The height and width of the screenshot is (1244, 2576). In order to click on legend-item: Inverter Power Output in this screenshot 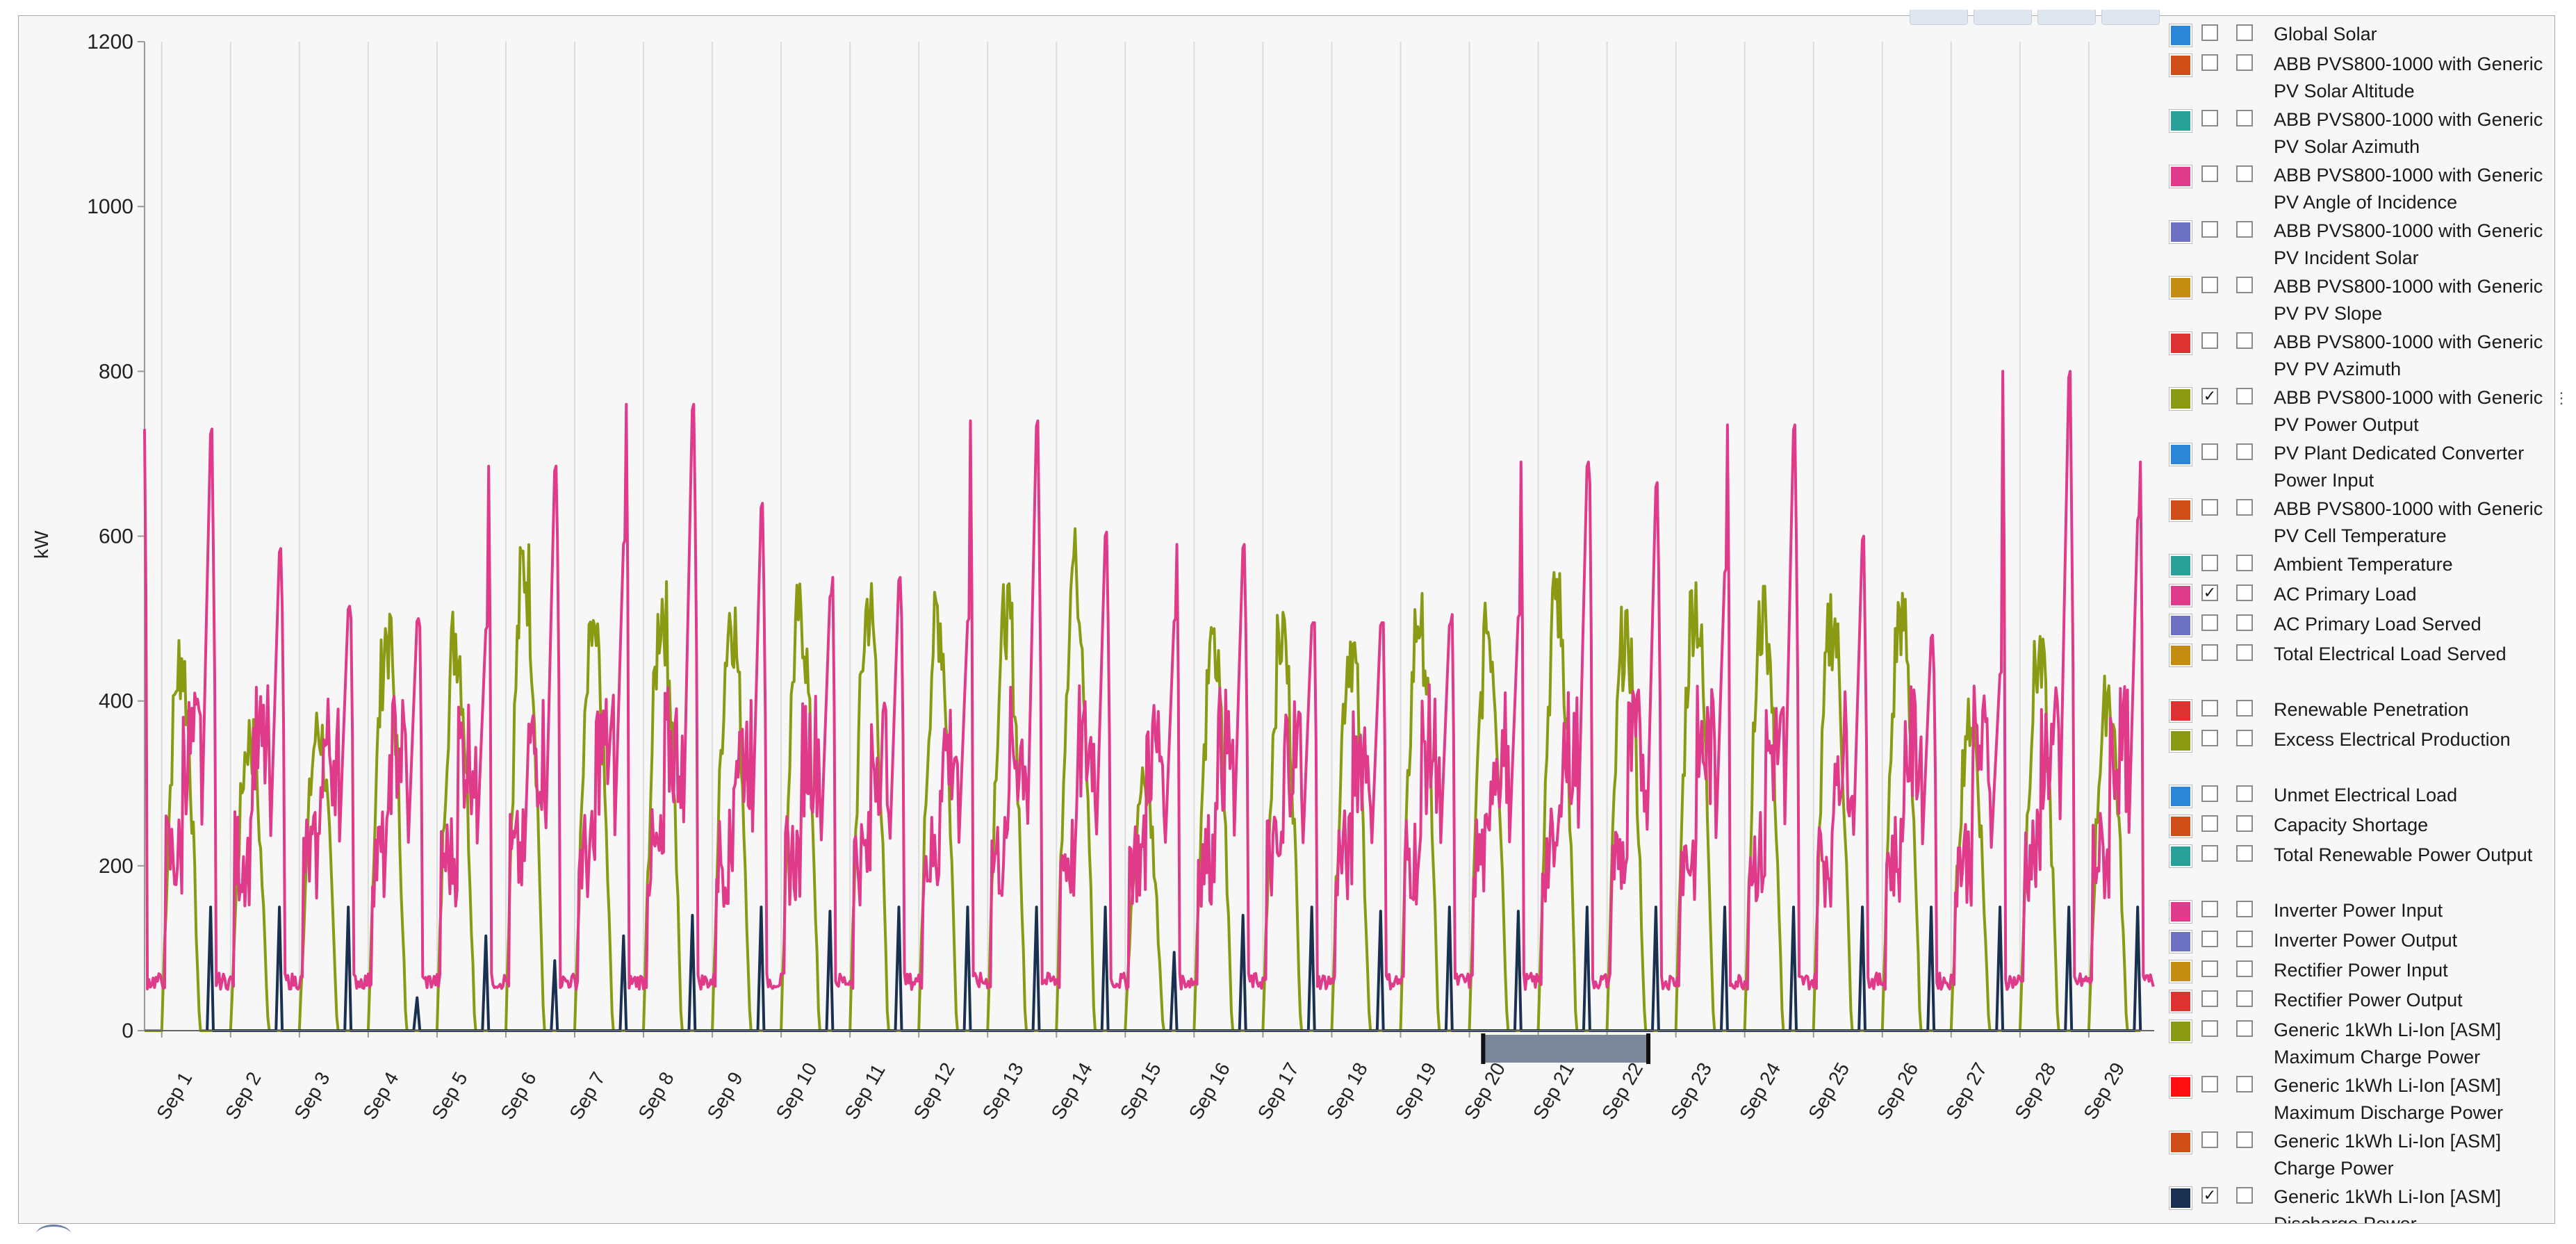, I will do `click(2357, 942)`.